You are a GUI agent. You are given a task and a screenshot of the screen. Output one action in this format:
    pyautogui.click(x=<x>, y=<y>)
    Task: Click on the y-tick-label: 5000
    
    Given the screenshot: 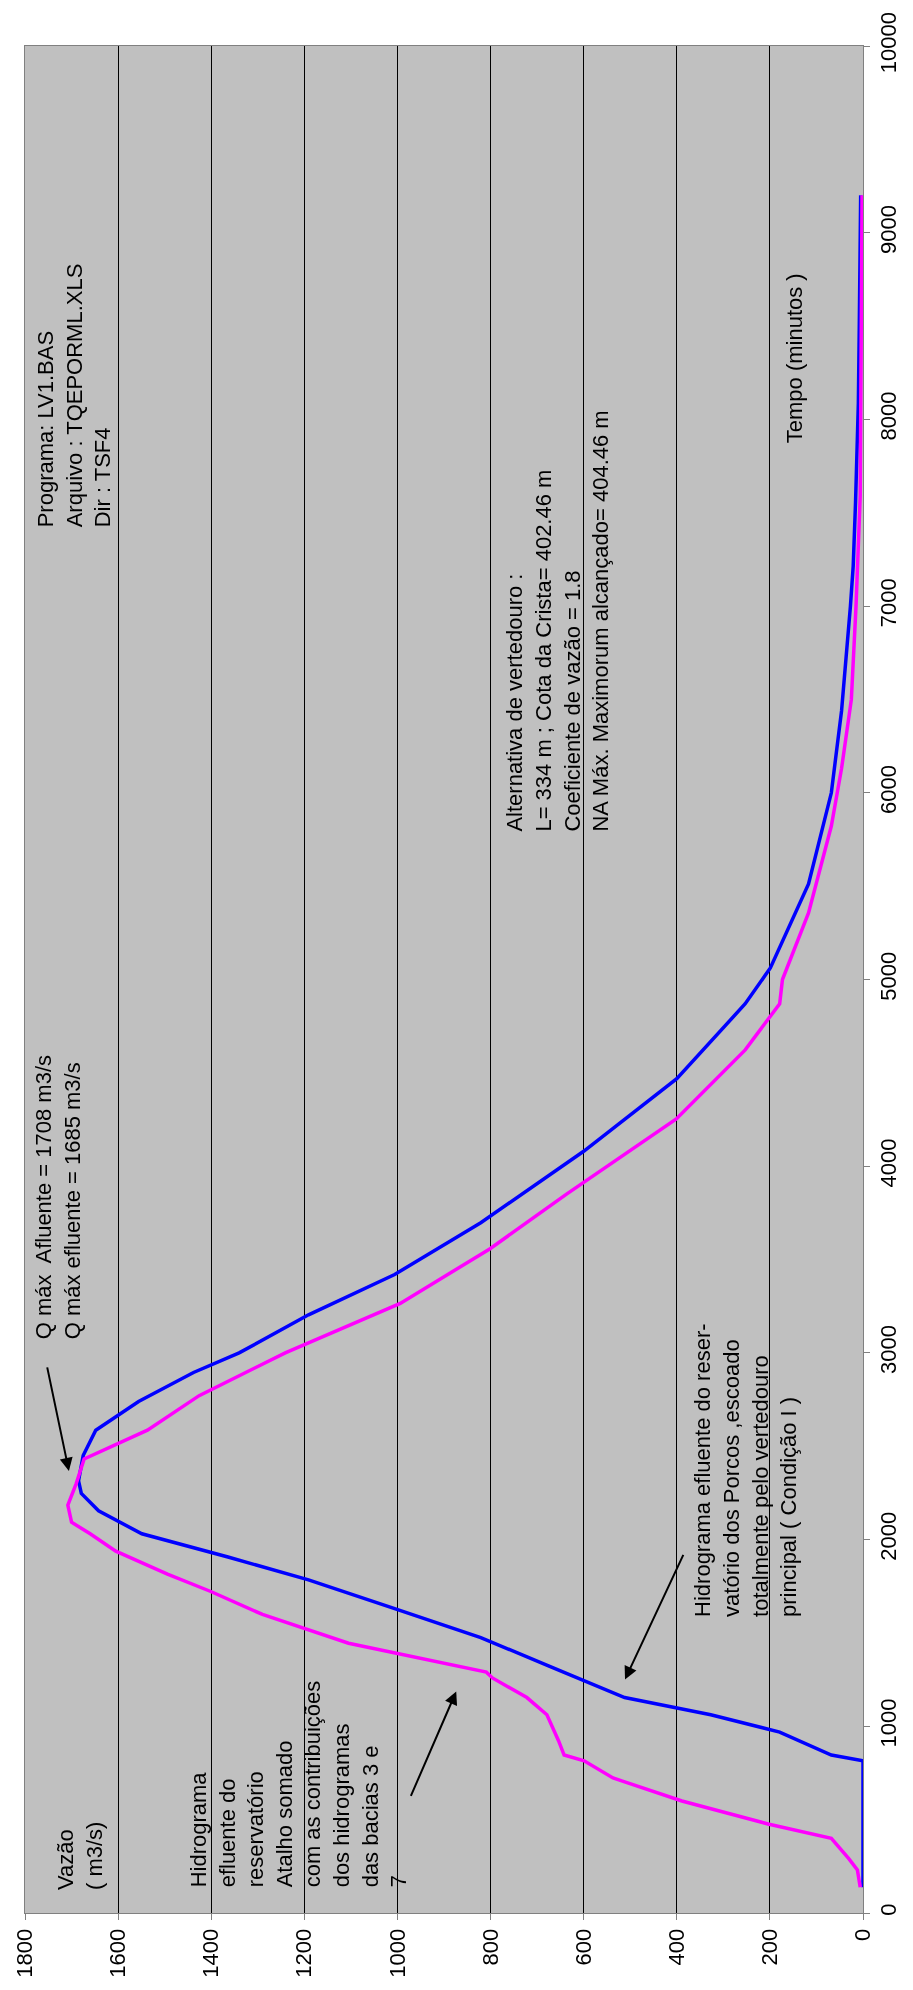 What is the action you would take?
    pyautogui.click(x=889, y=976)
    